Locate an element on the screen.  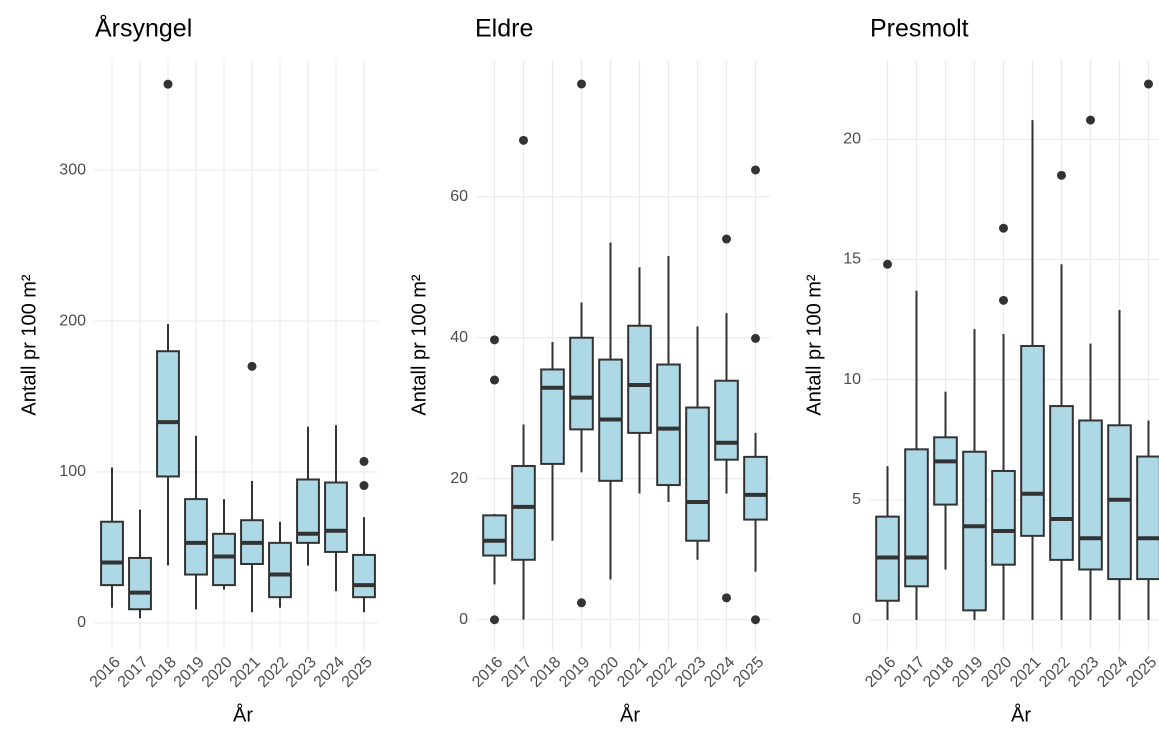
y-tick-label: 300 is located at coordinates (72, 169).